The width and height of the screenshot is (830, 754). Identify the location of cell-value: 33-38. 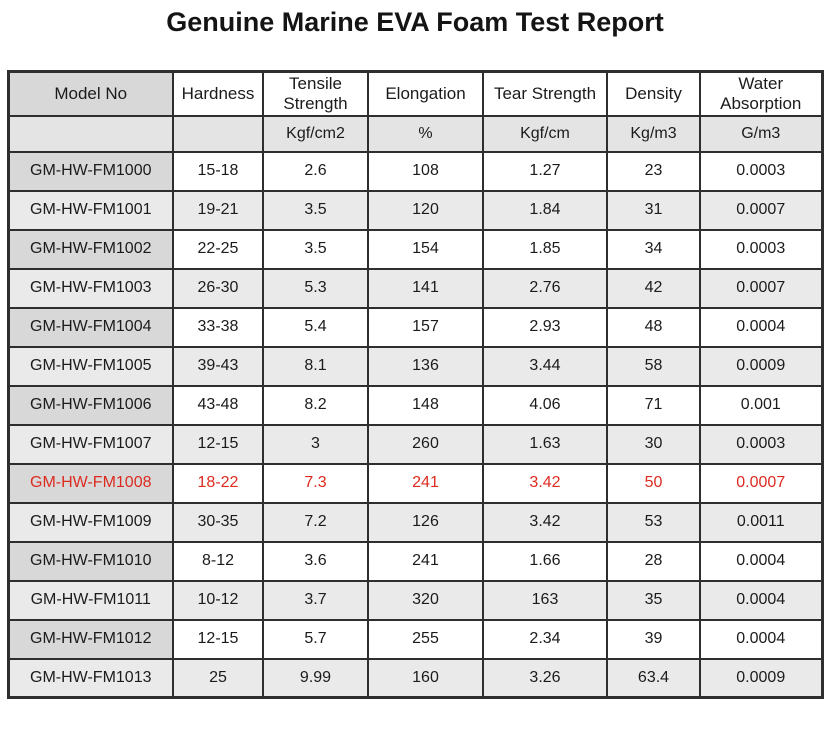
(218, 327).